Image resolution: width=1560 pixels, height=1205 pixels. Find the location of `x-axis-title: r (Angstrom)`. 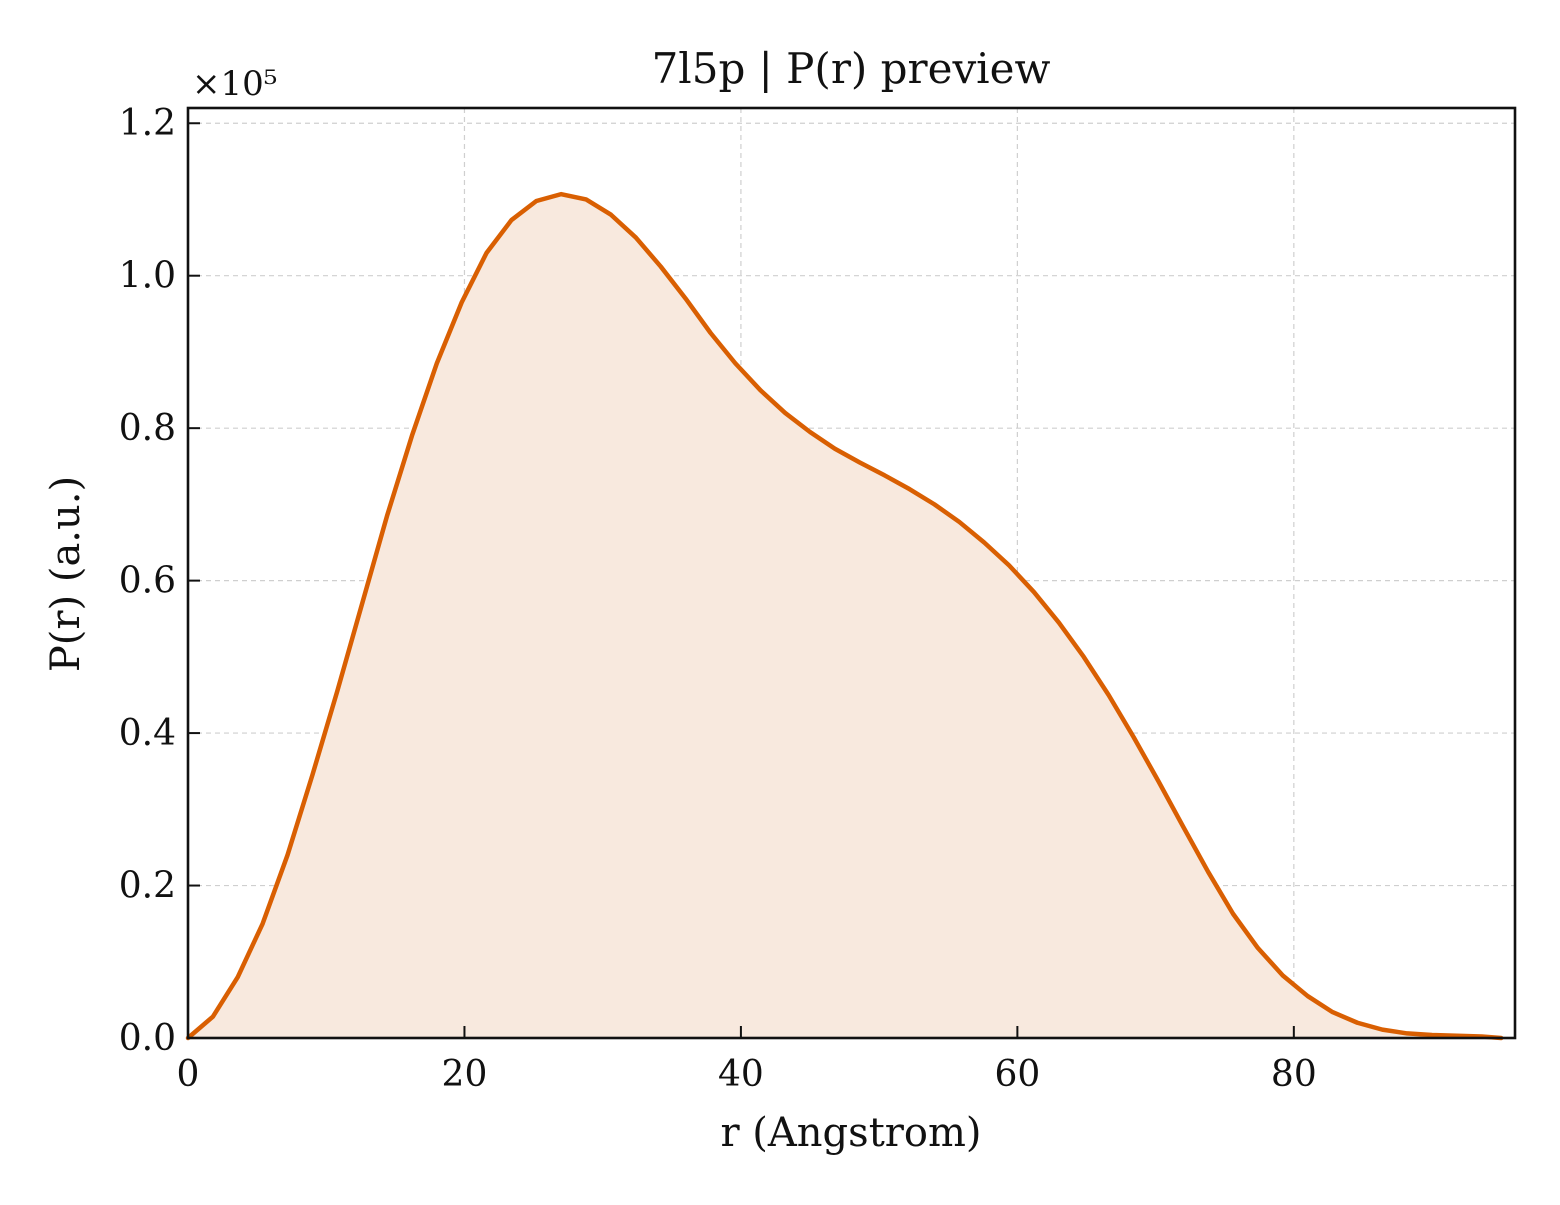

x-axis-title: r (Angstrom) is located at coordinates (850, 1133).